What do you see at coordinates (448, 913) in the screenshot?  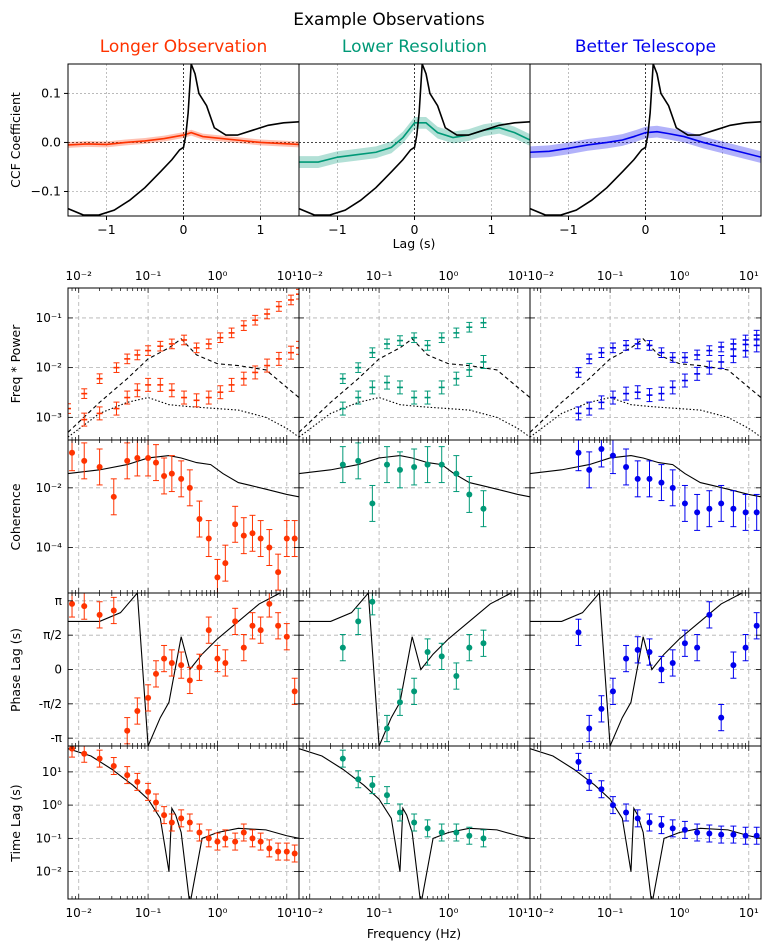 I see `timelag-xtick-label: 10⁰` at bounding box center [448, 913].